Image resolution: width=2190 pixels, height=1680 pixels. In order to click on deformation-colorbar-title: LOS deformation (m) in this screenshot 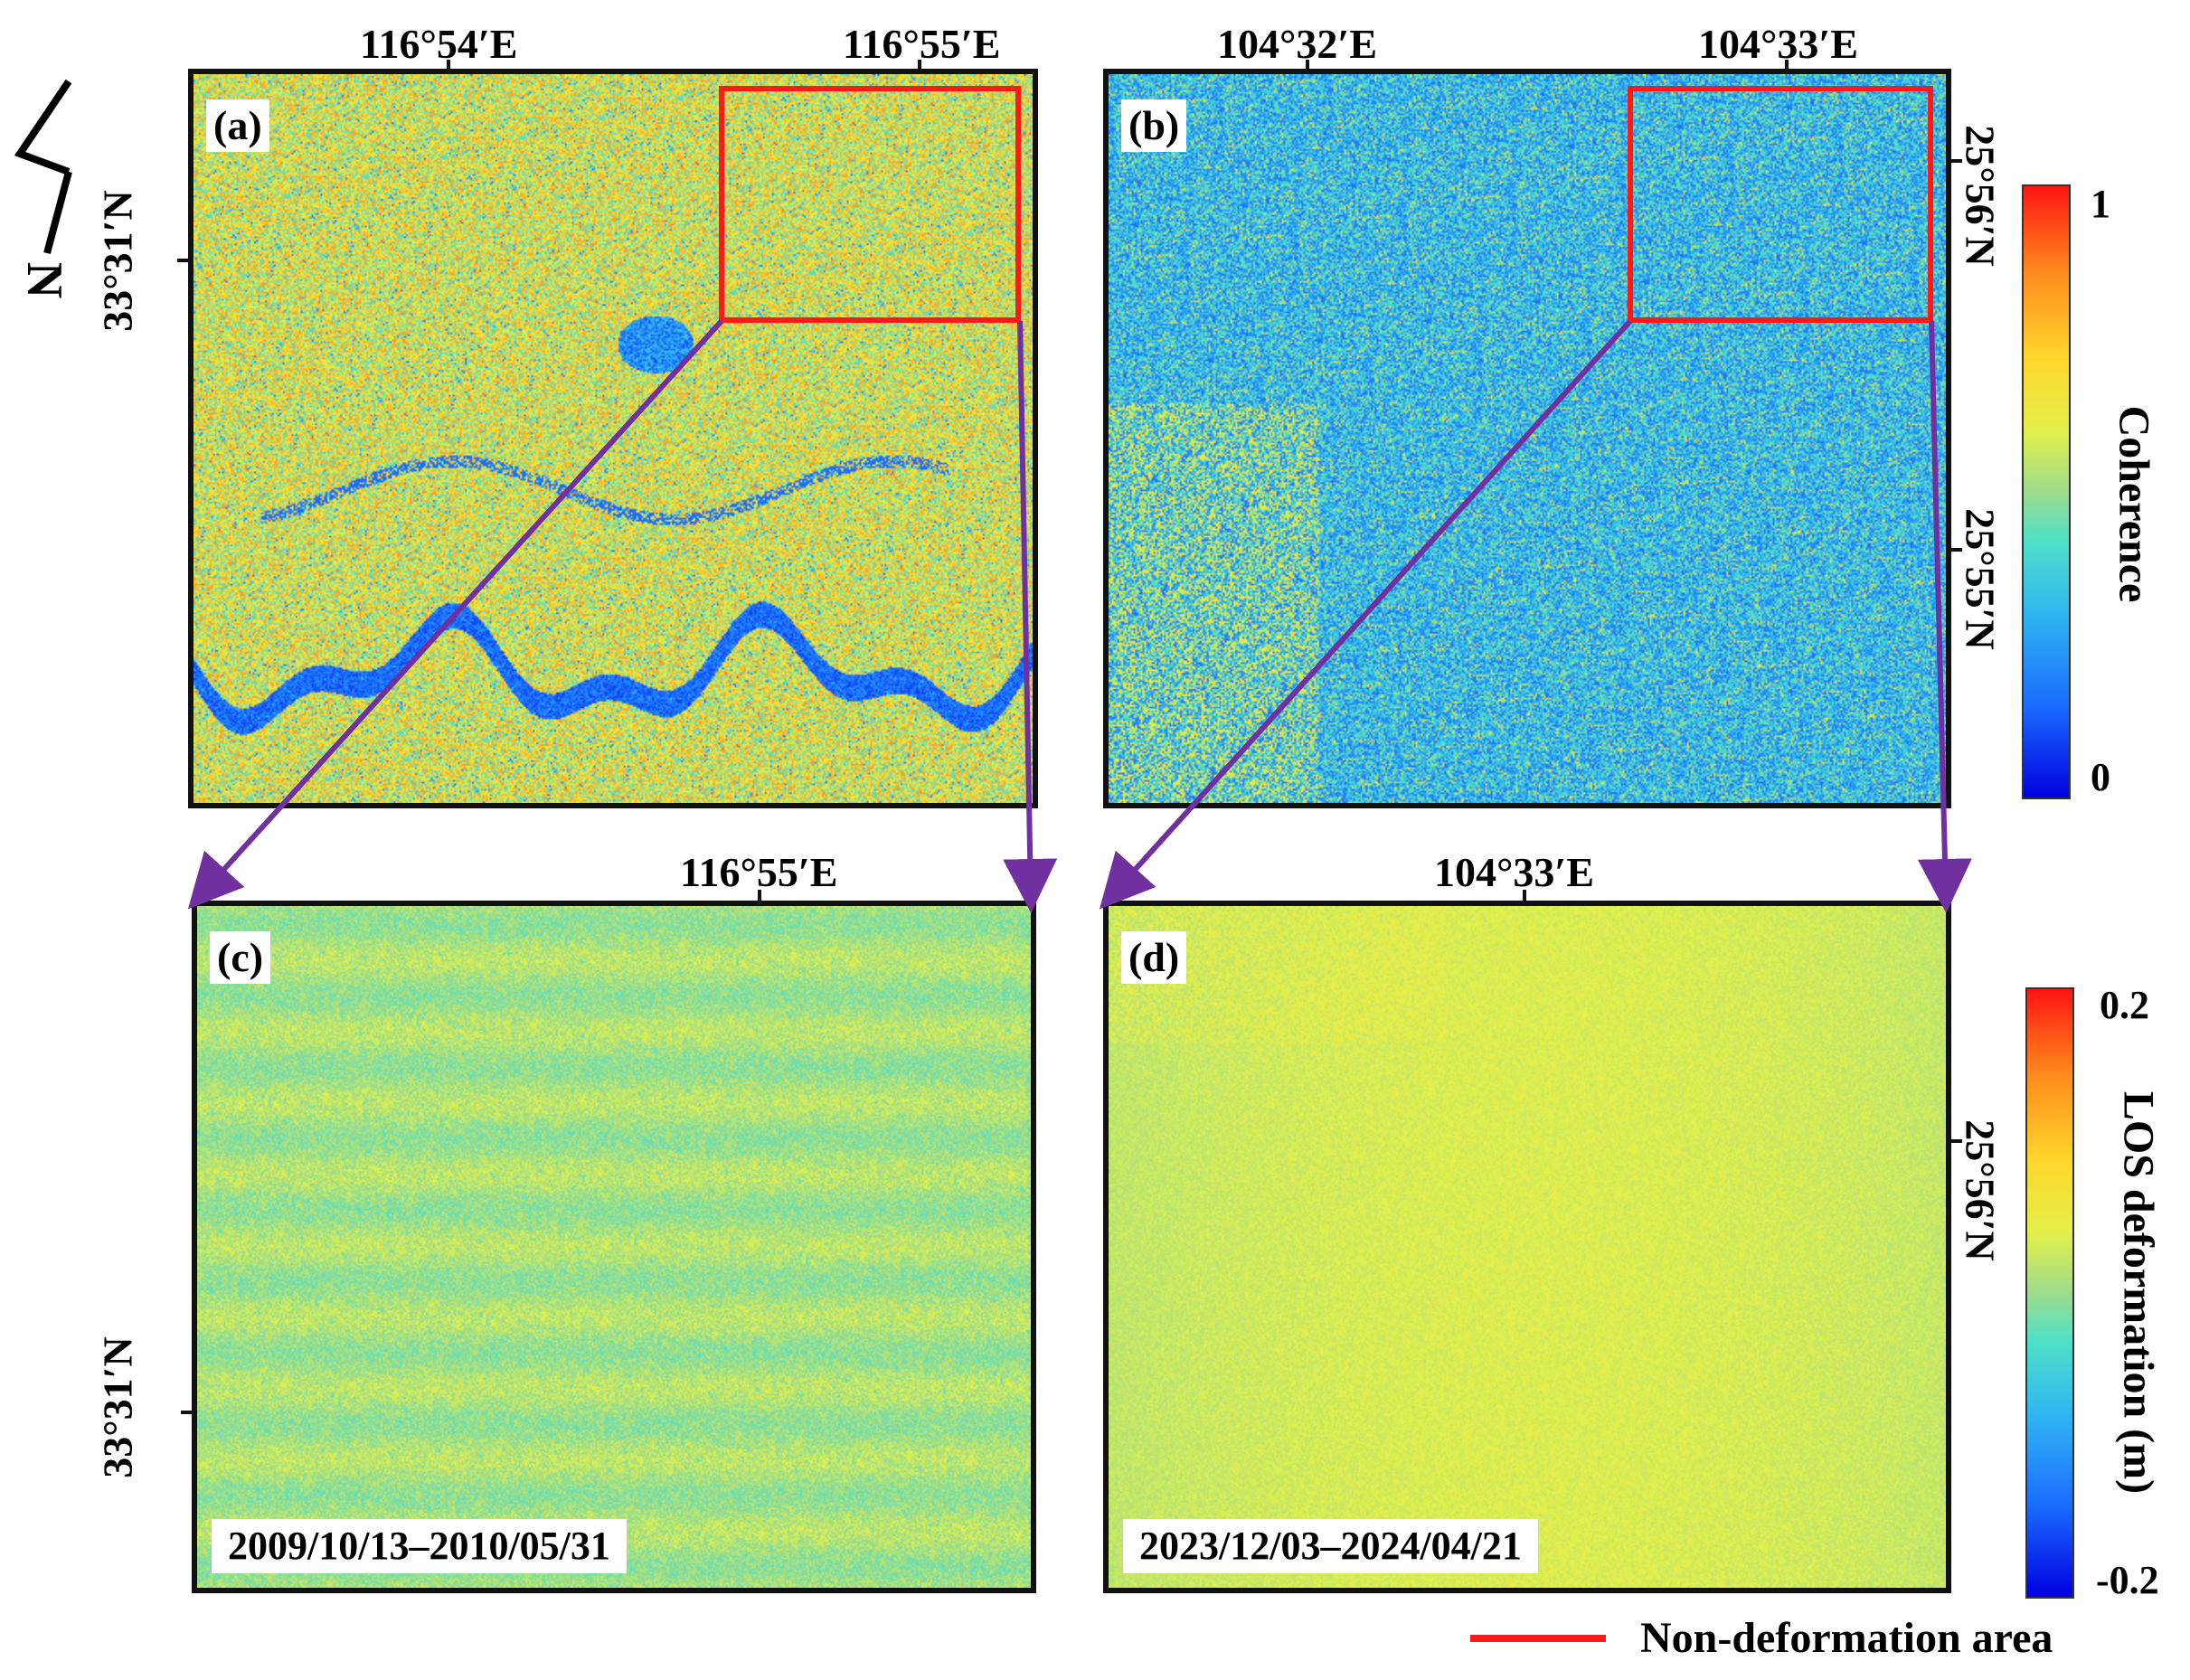, I will do `click(2138, 1293)`.